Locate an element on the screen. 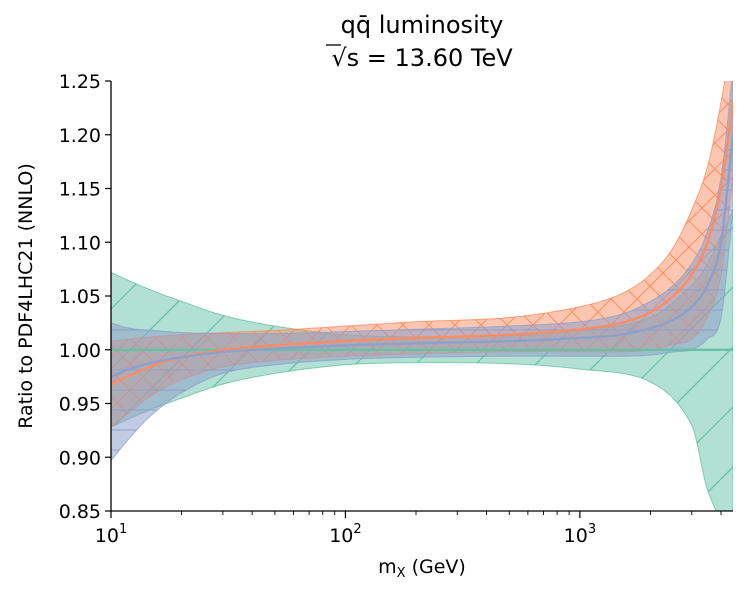  y-tick-label: 1.05 is located at coordinates (80, 297).